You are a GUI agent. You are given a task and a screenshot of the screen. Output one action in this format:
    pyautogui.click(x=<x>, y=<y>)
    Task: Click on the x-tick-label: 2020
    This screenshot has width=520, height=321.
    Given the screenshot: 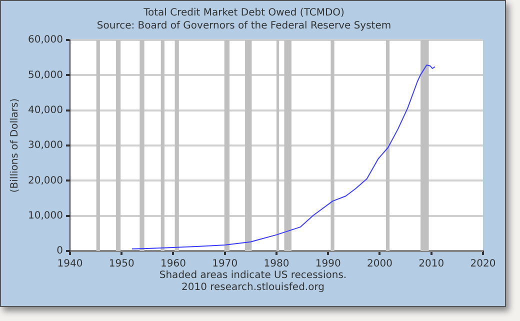 What is the action you would take?
    pyautogui.click(x=483, y=264)
    